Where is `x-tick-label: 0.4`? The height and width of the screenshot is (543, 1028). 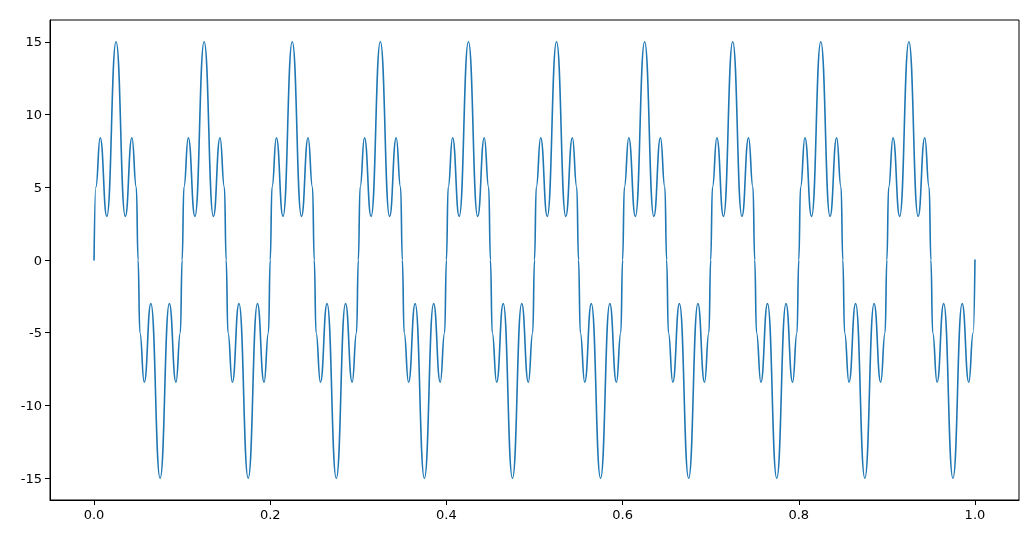 x-tick-label: 0.4 is located at coordinates (446, 514).